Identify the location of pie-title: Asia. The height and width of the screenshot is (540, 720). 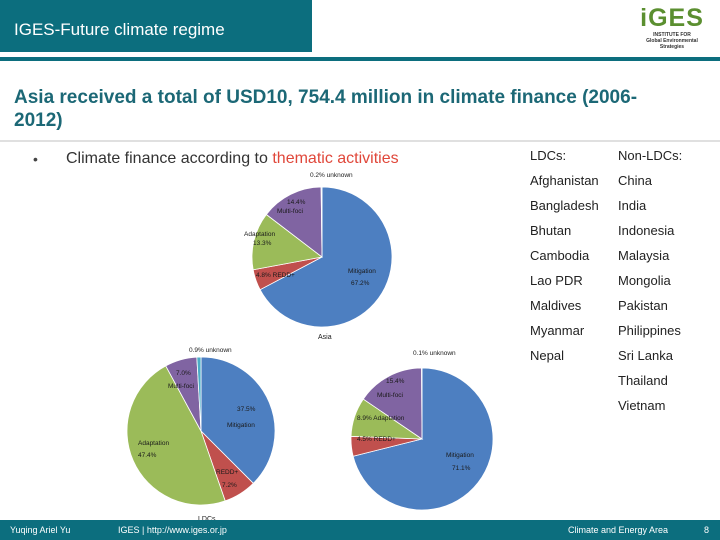
(325, 337).